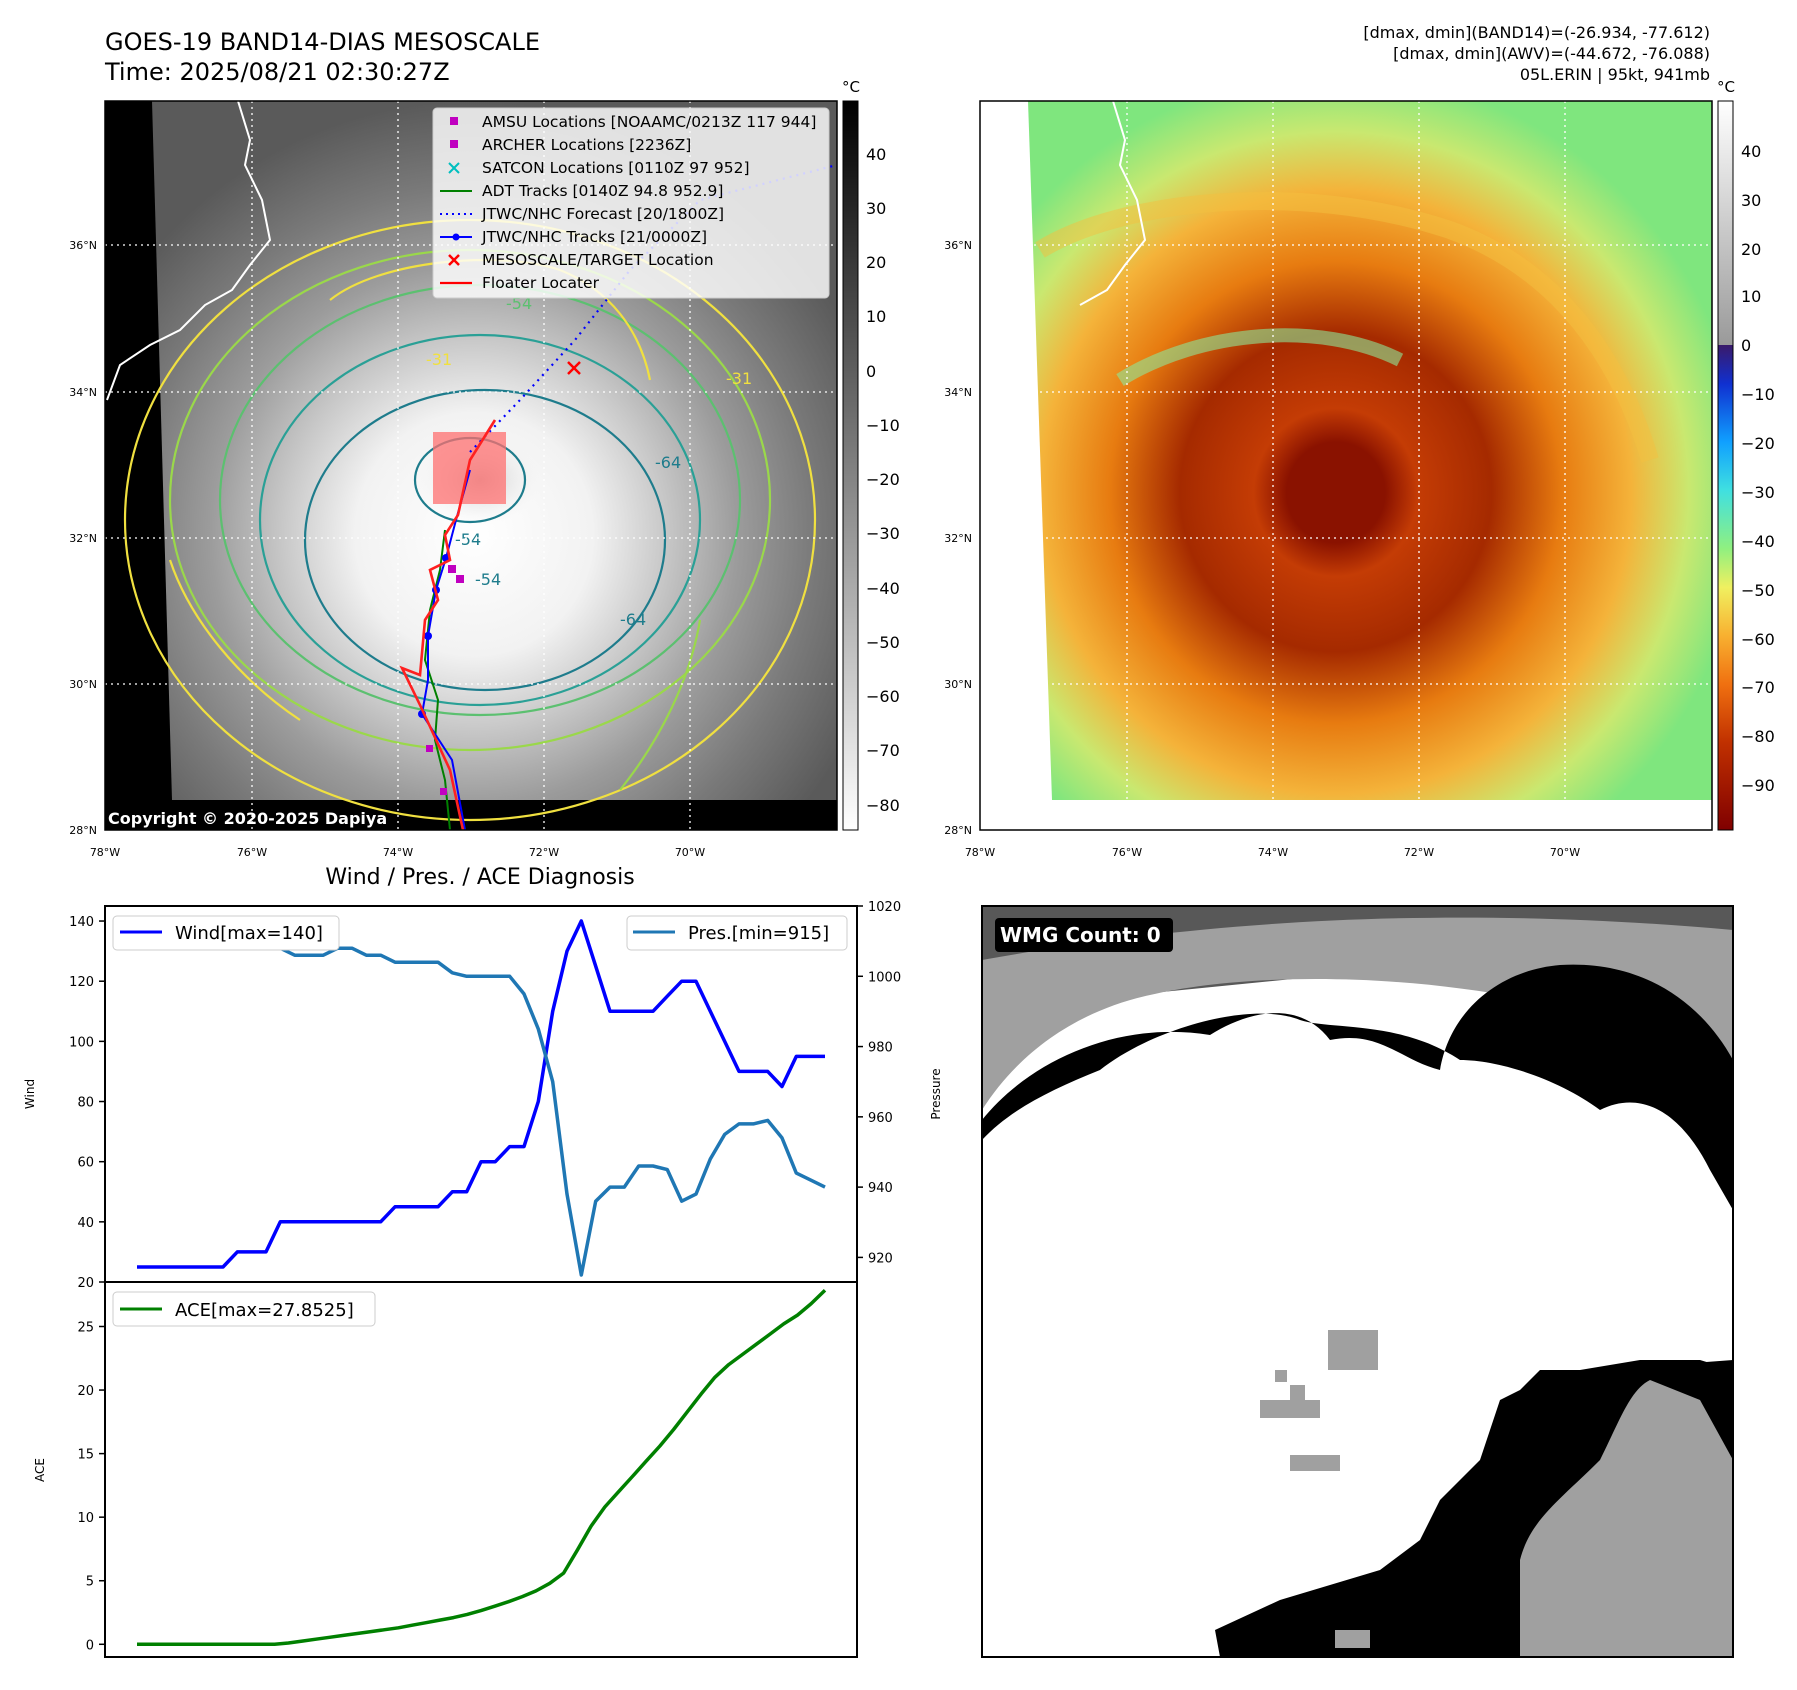  Describe the element at coordinates (598, 260) in the screenshot. I see `legend-mesoscale: MESOSCALE/TARGET Location` at that location.